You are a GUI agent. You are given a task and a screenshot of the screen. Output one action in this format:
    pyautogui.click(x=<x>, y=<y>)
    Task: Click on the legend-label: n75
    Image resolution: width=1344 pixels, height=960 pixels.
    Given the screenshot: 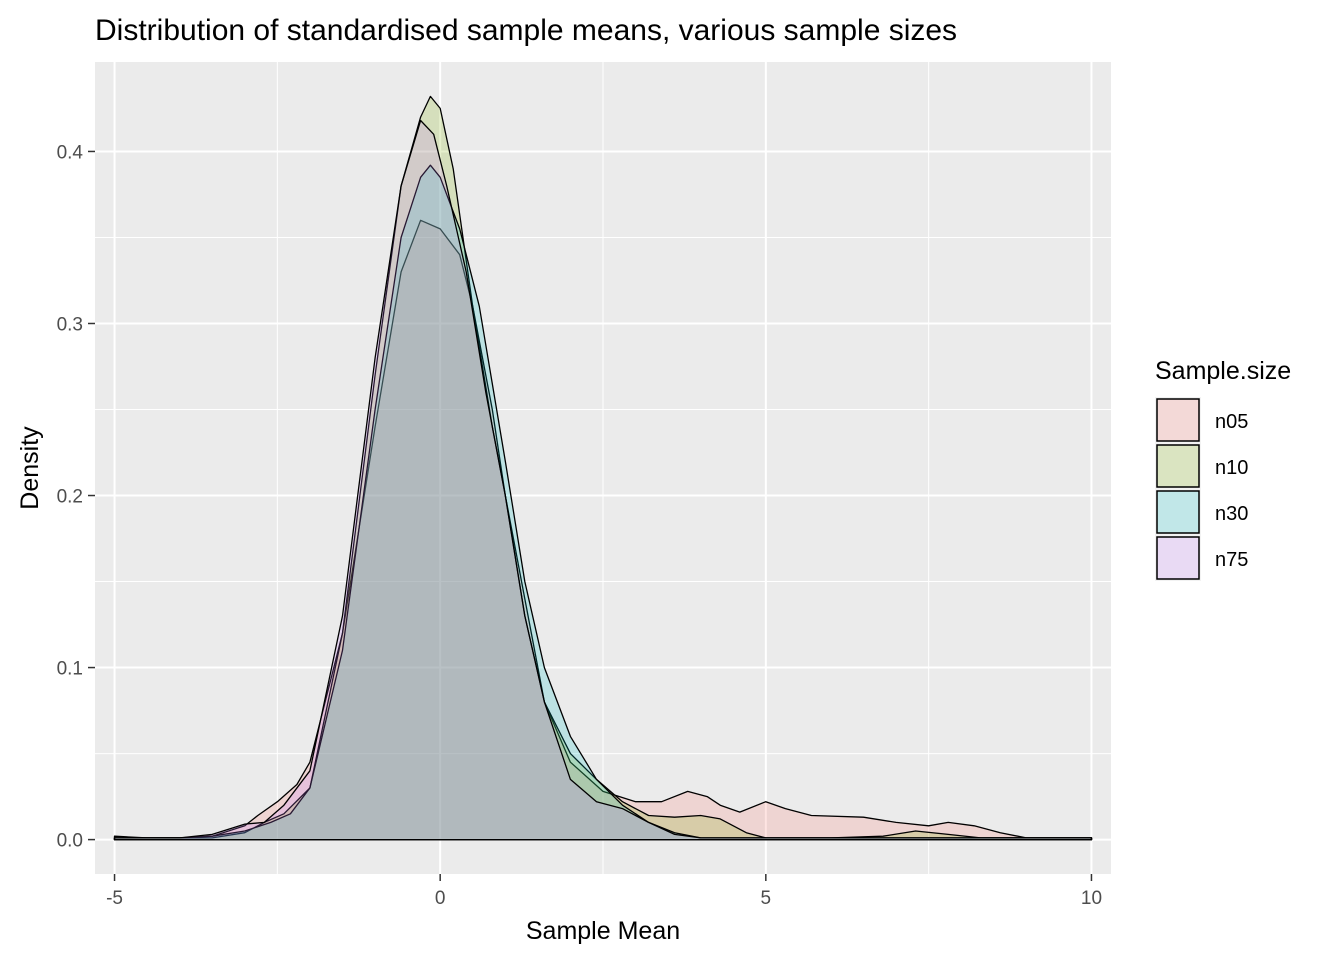 What is the action you would take?
    pyautogui.click(x=1231, y=560)
    